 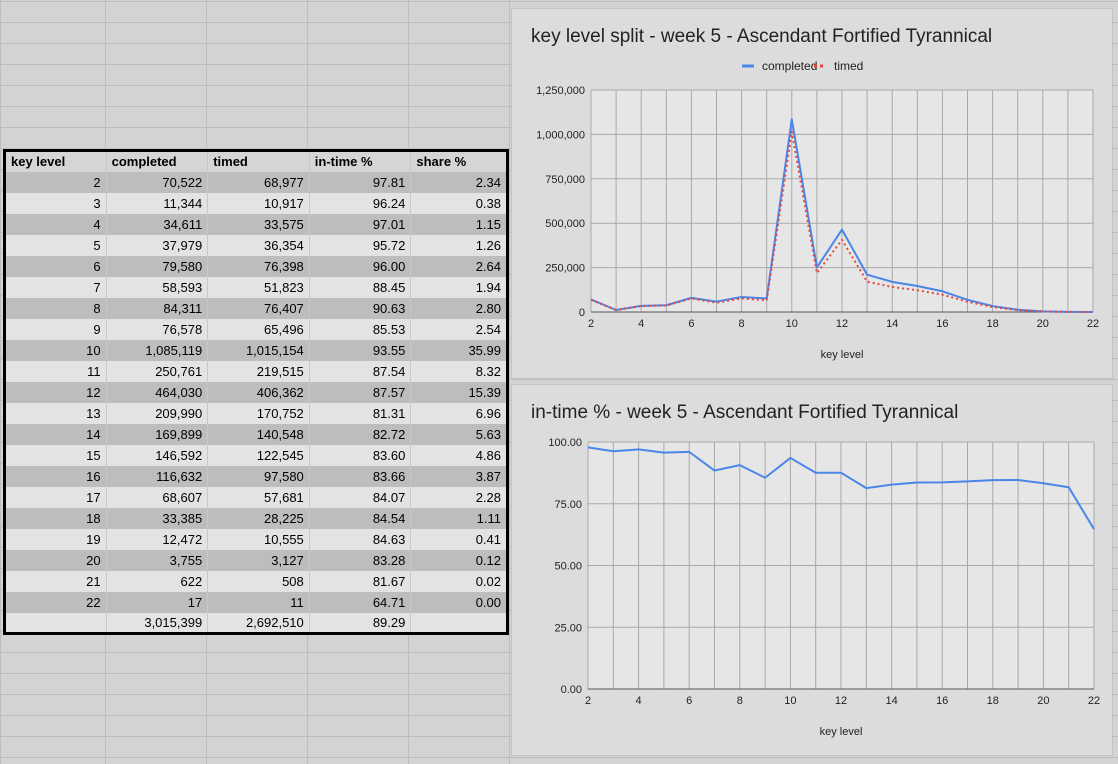 I want to click on column-header: completed, so click(x=157, y=161).